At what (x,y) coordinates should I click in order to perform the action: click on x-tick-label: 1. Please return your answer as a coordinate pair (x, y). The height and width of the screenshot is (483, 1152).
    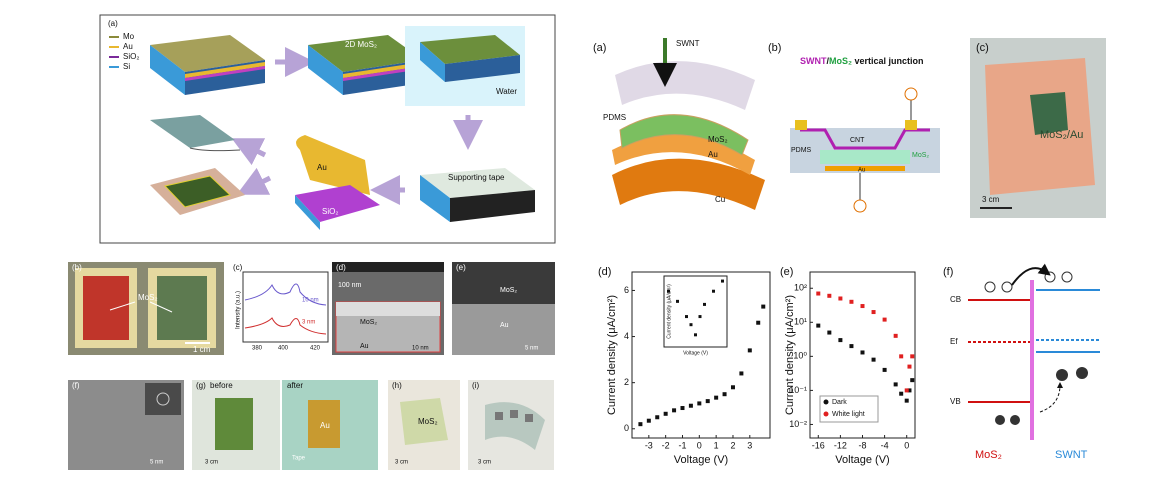
    Looking at the image, I should click on (716, 445).